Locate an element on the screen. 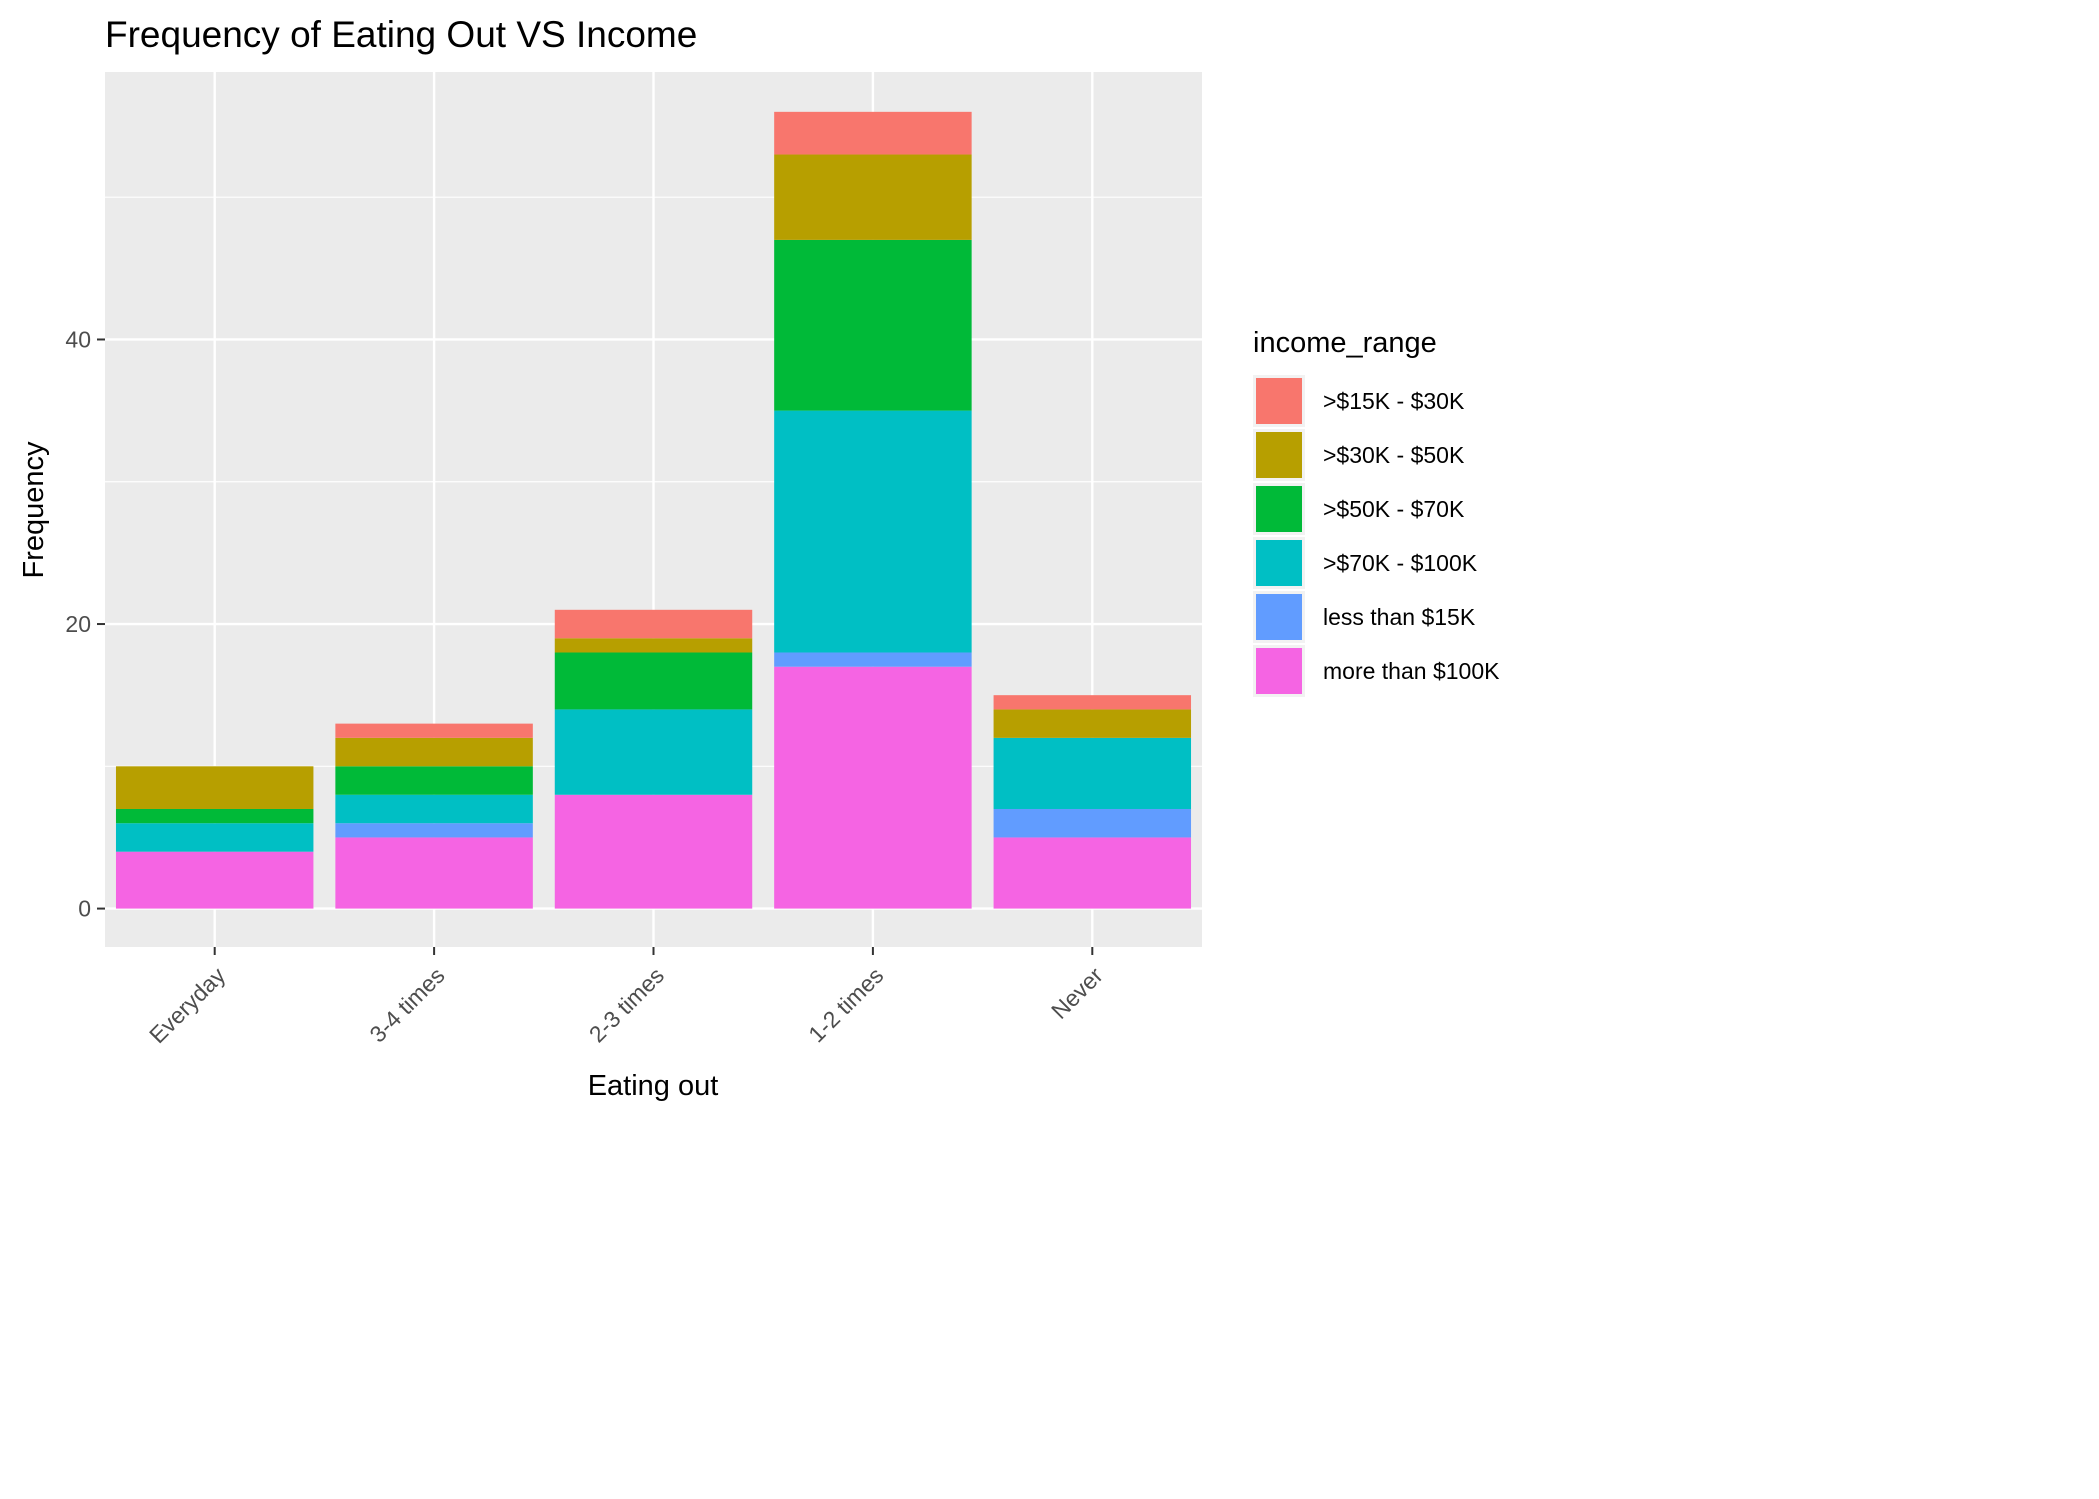 The height and width of the screenshot is (1499, 2099). x-axis: Everyday 3-4 times 2-3 times 1-2 times Never is located at coordinates (626, 997).